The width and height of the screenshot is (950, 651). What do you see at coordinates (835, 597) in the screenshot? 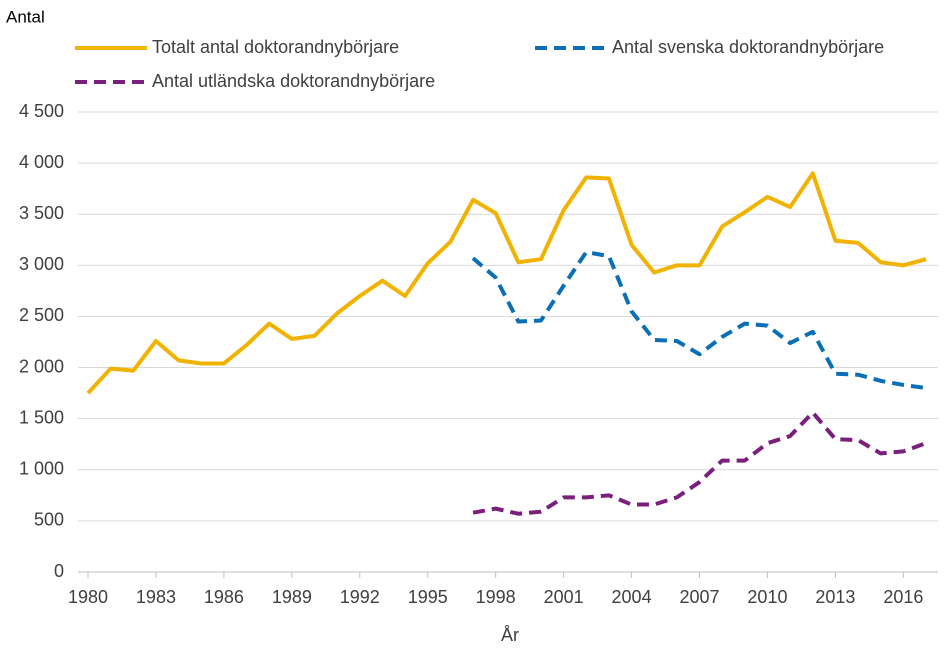
I see `x-tick-label: 2013` at bounding box center [835, 597].